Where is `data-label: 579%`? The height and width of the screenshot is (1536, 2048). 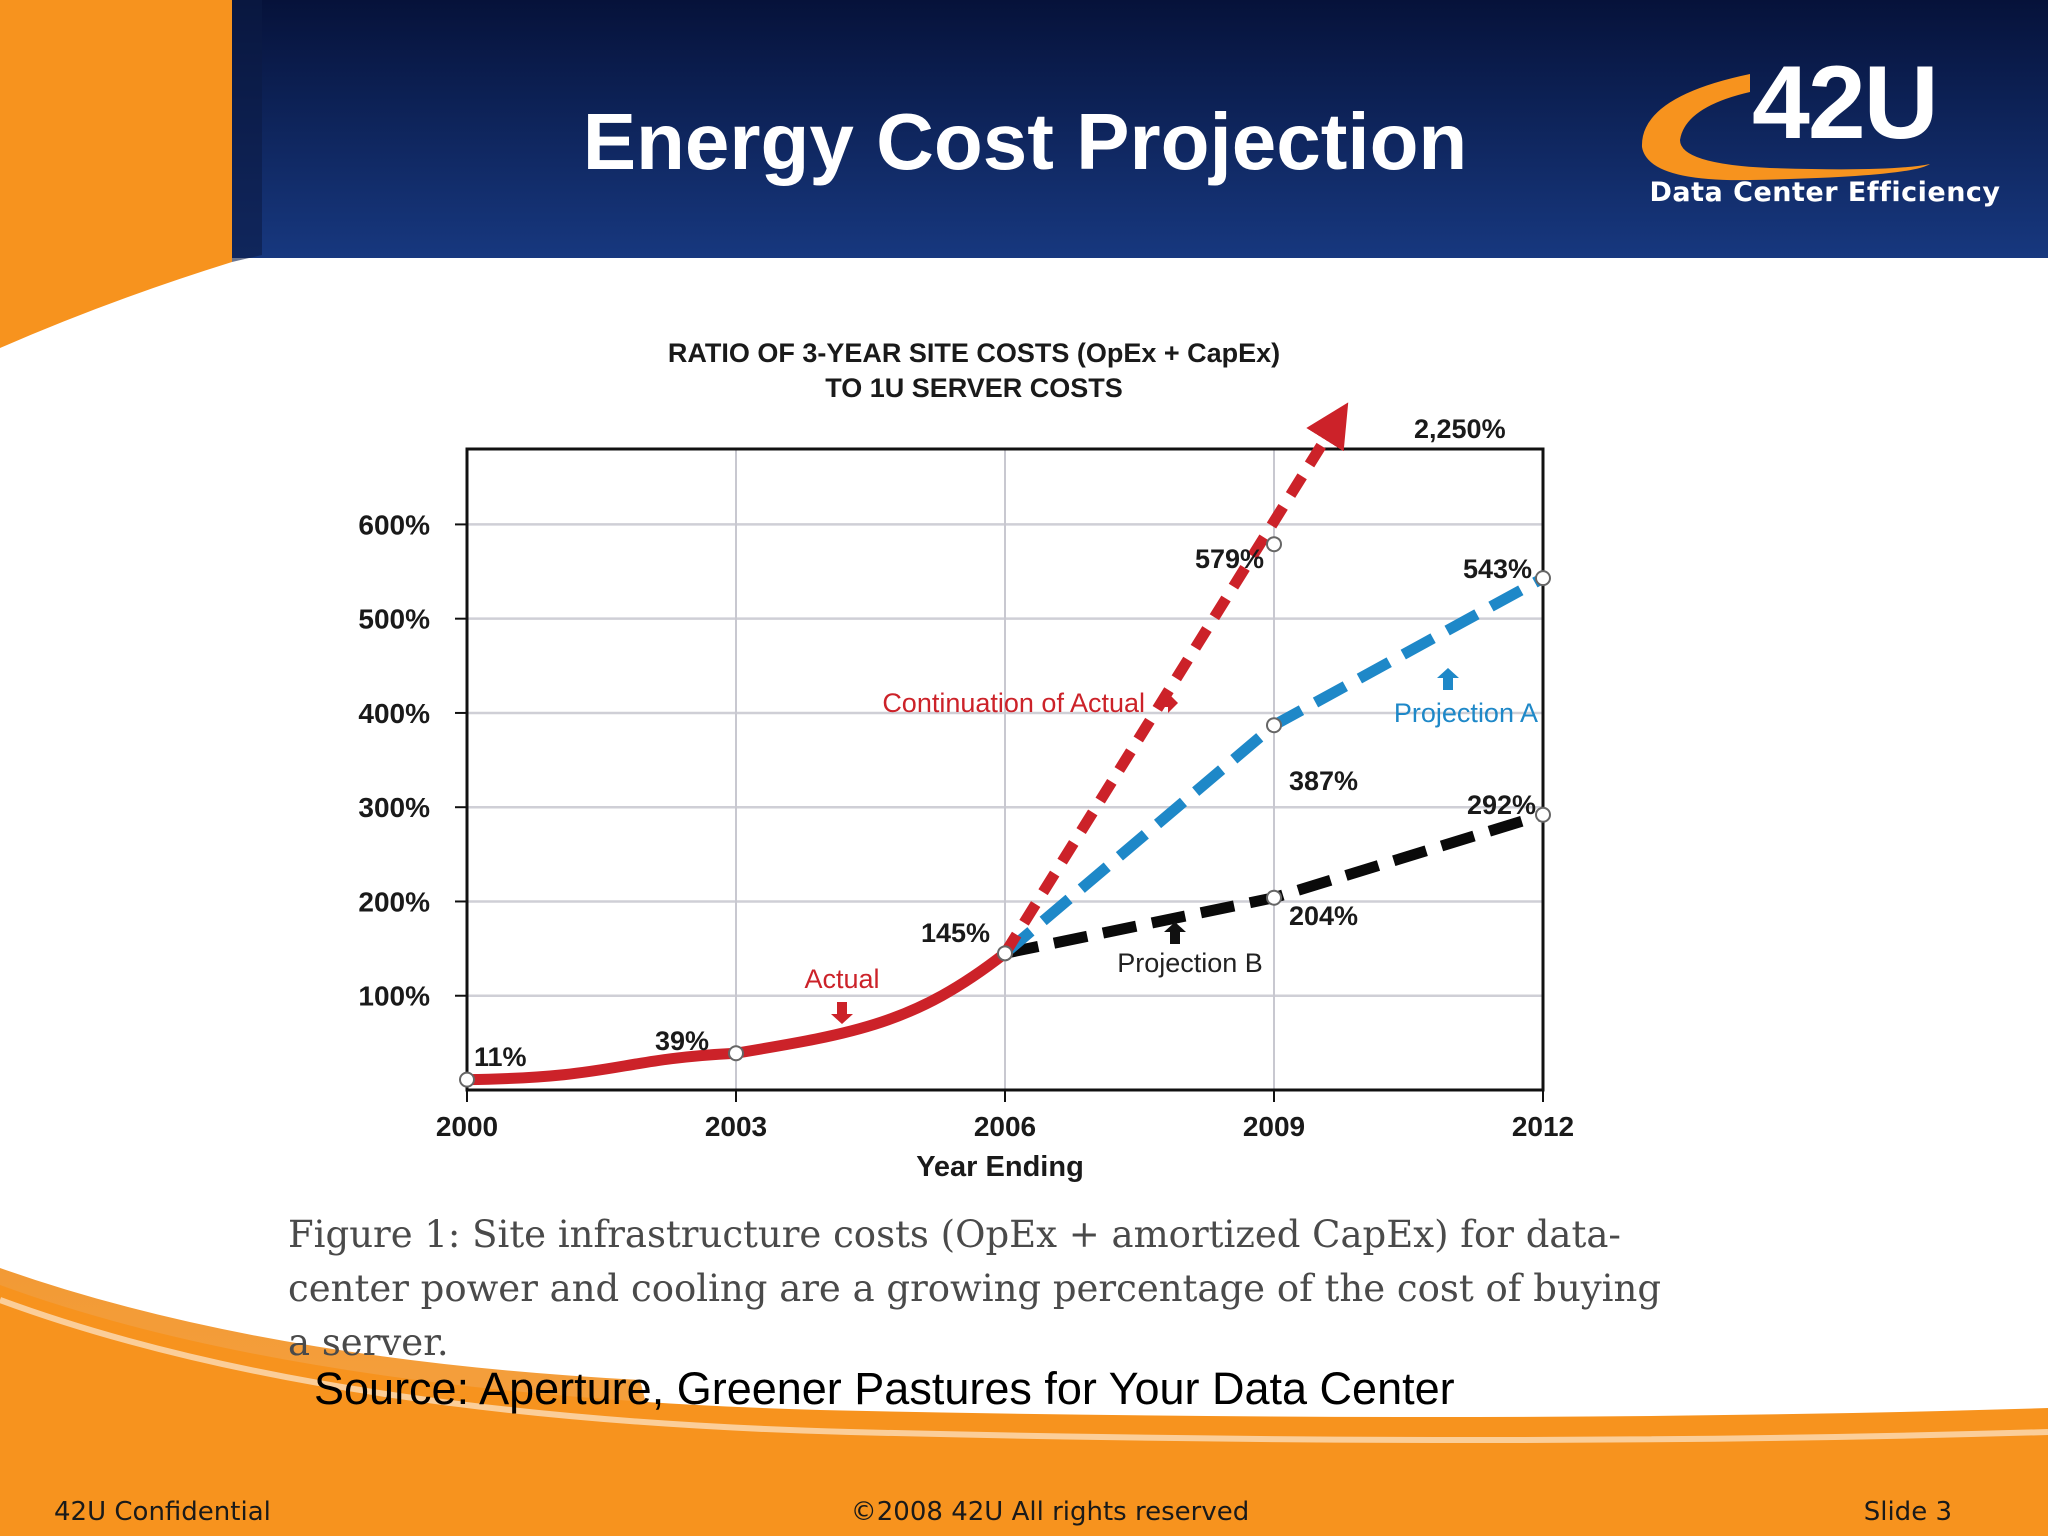 data-label: 579% is located at coordinates (1229, 559).